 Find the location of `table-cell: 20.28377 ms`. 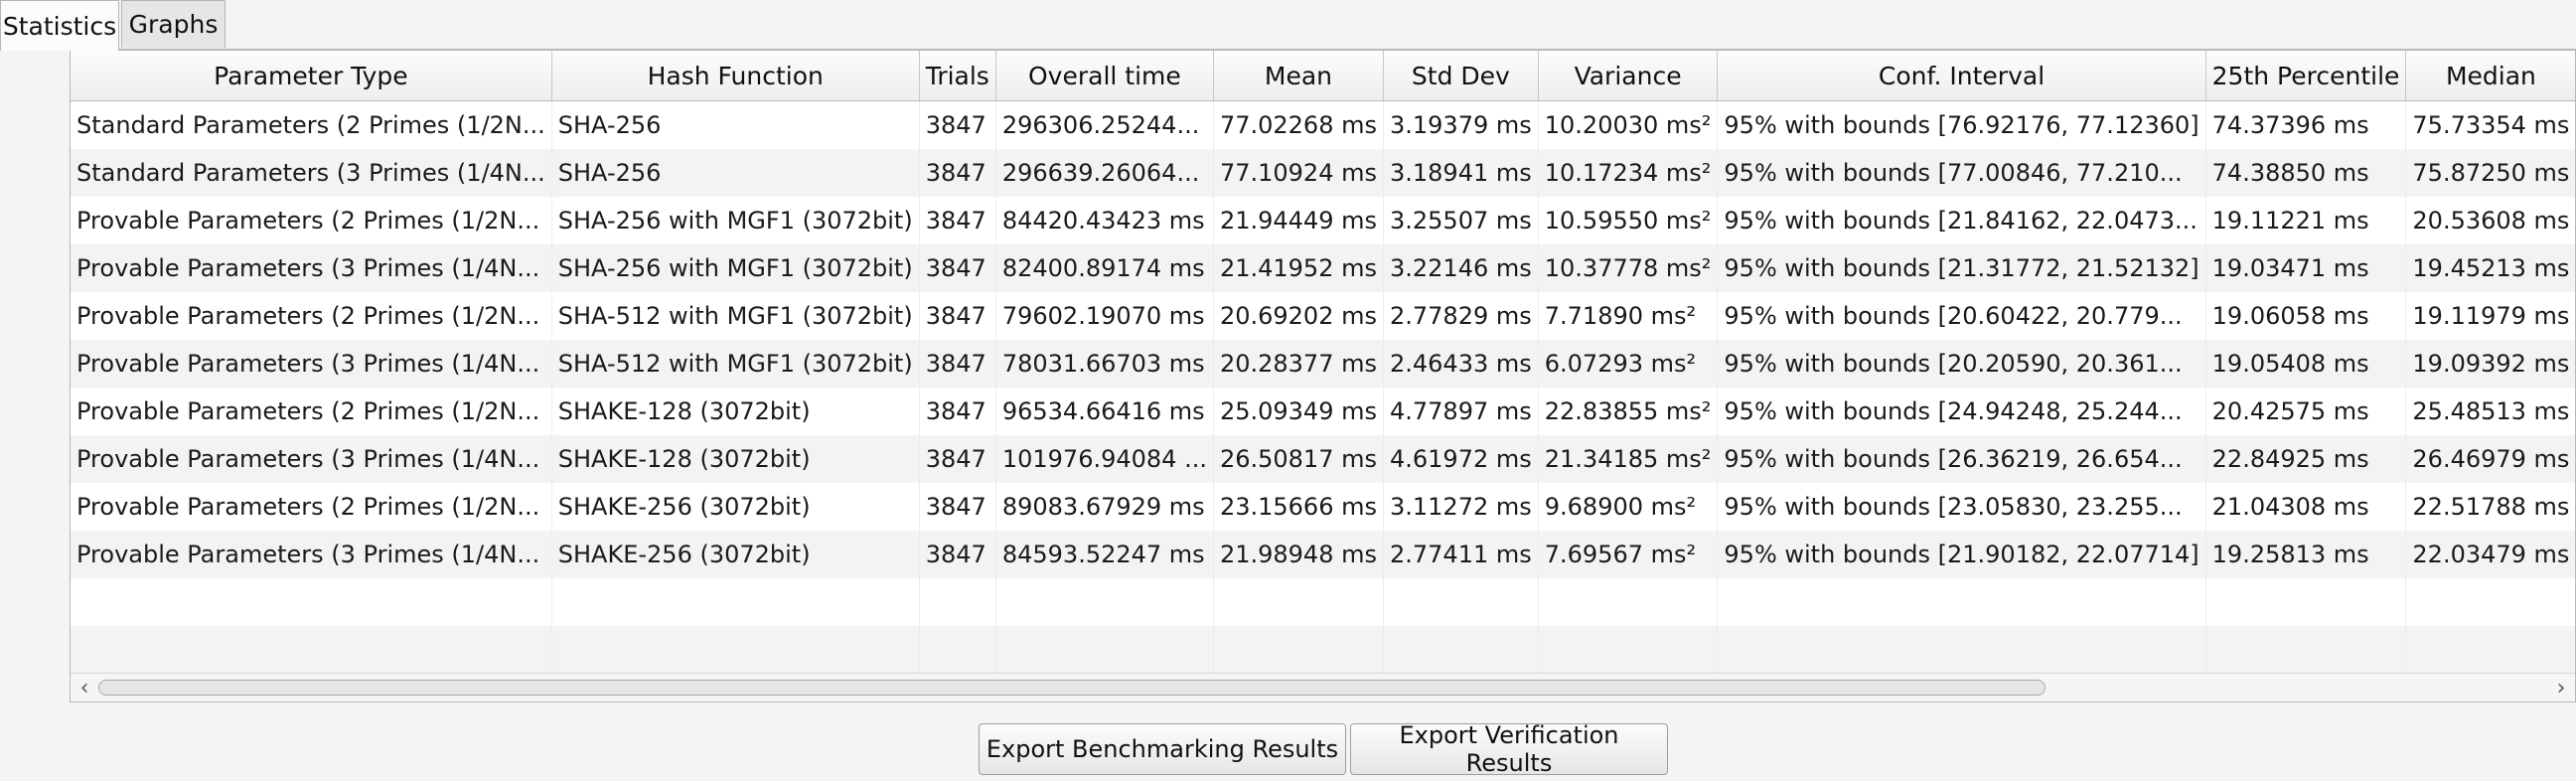

table-cell: 20.28377 ms is located at coordinates (1299, 363).